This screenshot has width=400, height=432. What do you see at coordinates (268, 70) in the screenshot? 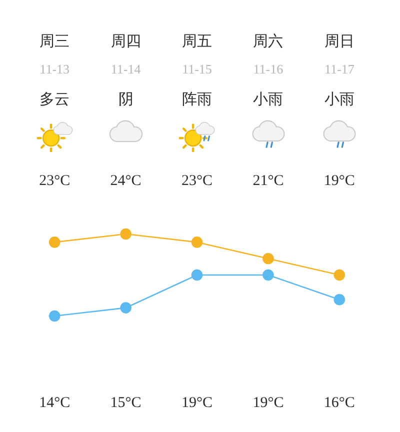
I see `x-tick-label: 周六 11-16 小雨` at bounding box center [268, 70].